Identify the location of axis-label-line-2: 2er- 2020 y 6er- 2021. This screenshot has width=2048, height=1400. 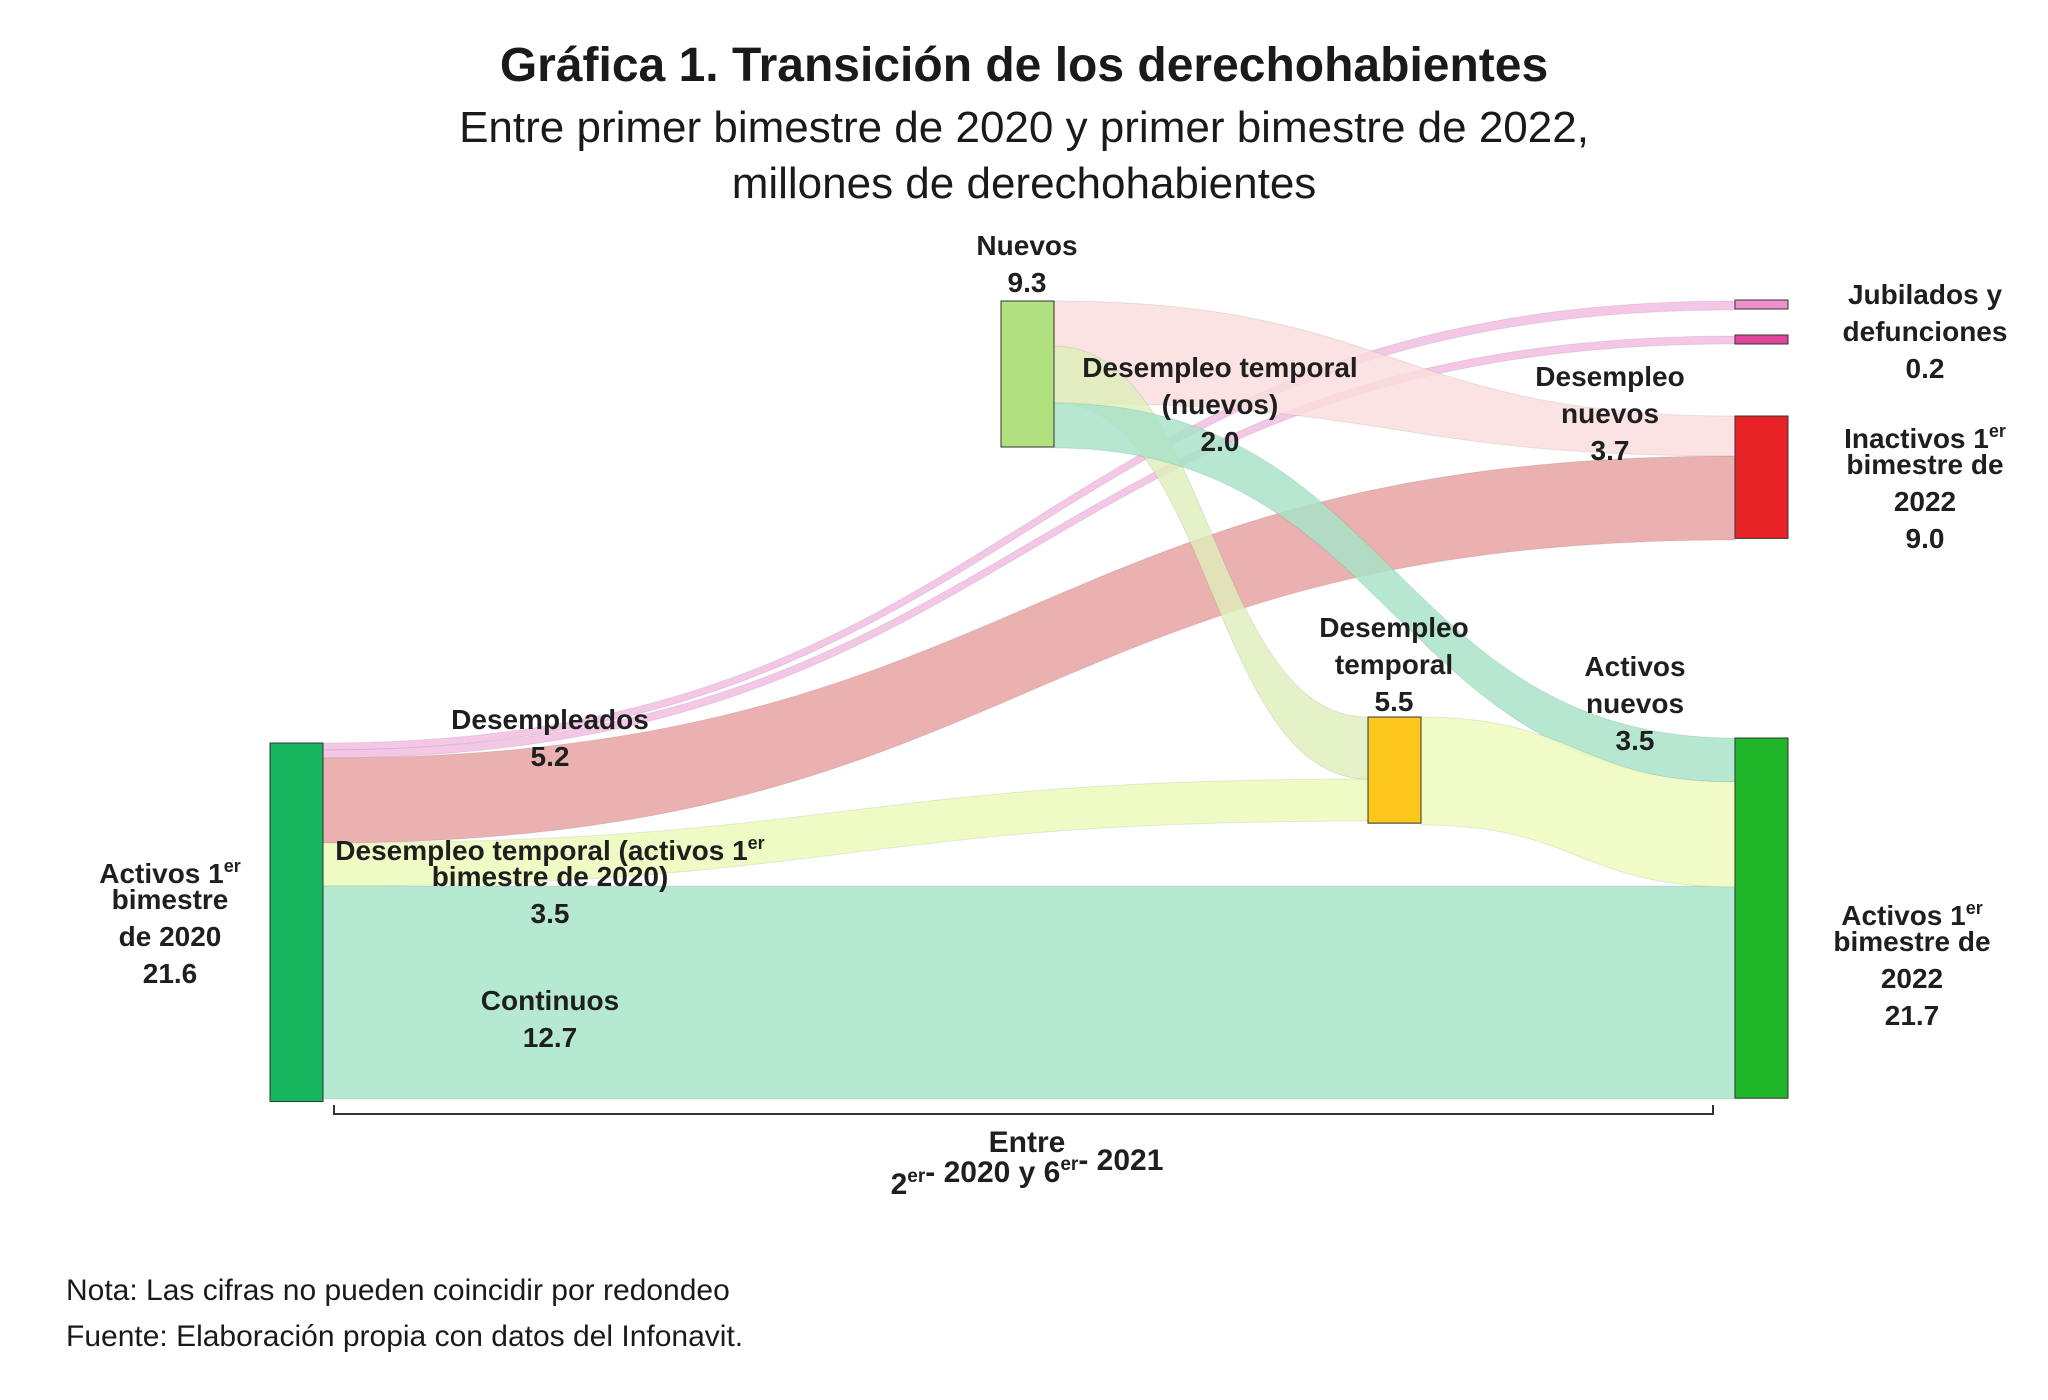
(1027, 1172).